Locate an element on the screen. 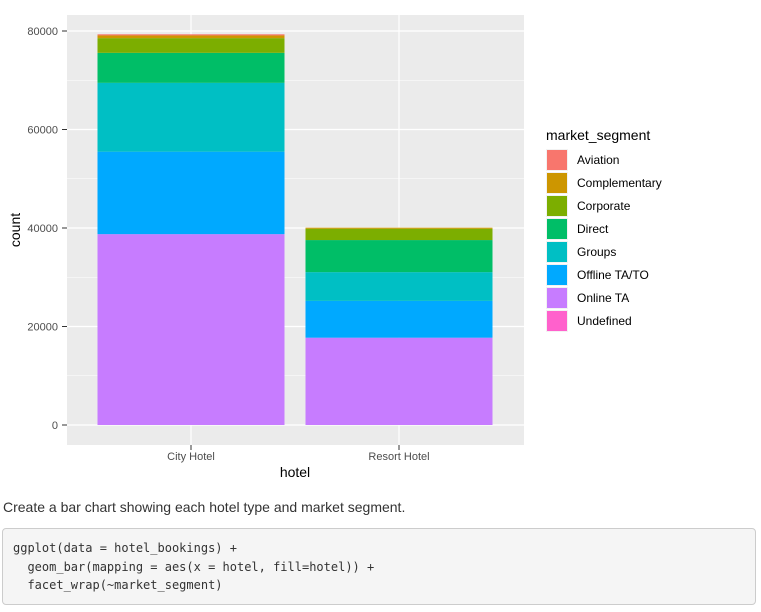  legend-title: market_segment is located at coordinates (598, 135).